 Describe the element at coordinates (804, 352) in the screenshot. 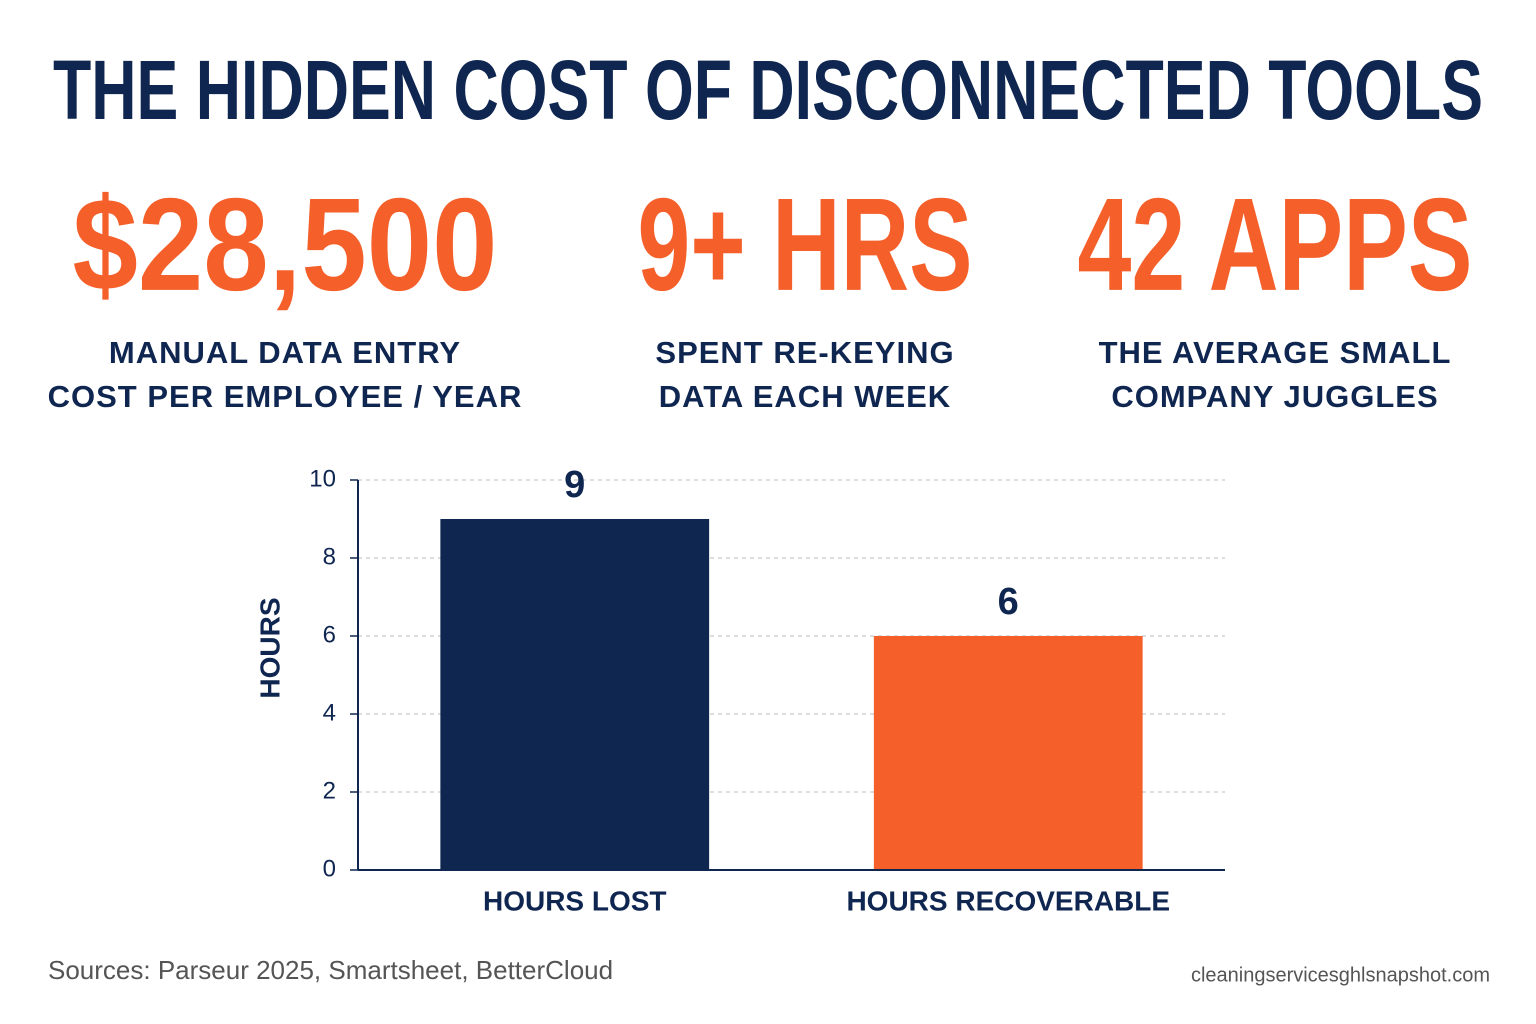

I see `stat-label: SPENT RE-KEYING` at that location.